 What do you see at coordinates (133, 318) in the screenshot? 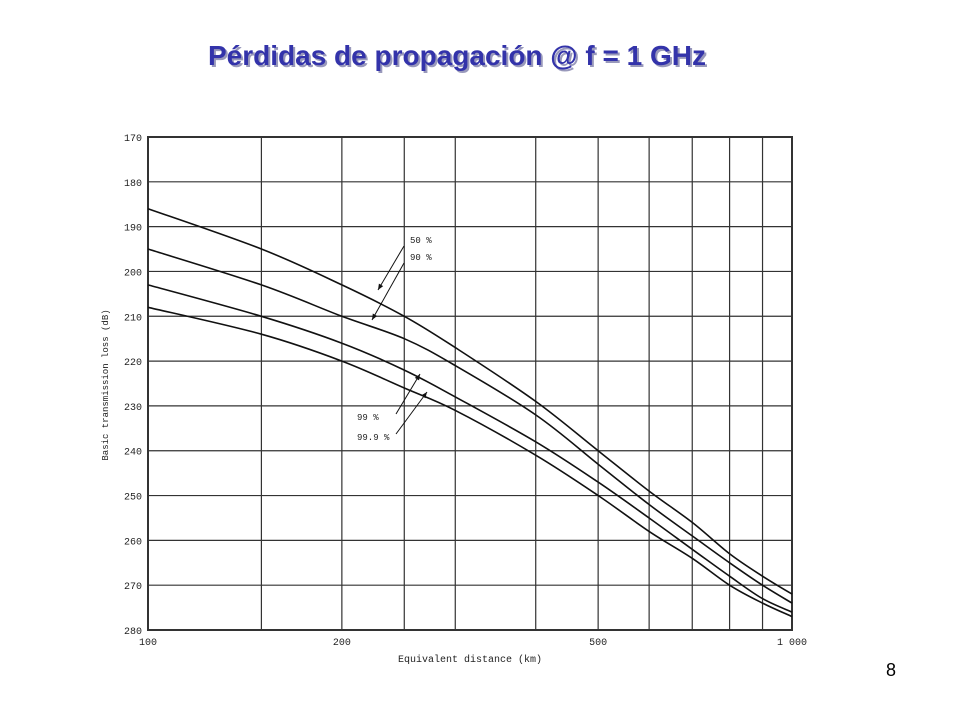
I see `y-tick-label-210: 210` at bounding box center [133, 318].